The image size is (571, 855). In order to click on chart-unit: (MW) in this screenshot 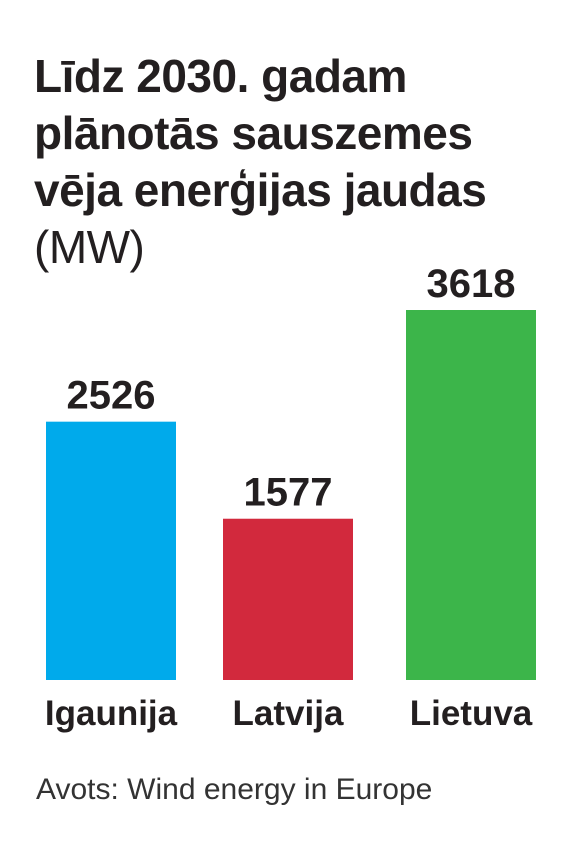, I will do `click(89, 247)`.